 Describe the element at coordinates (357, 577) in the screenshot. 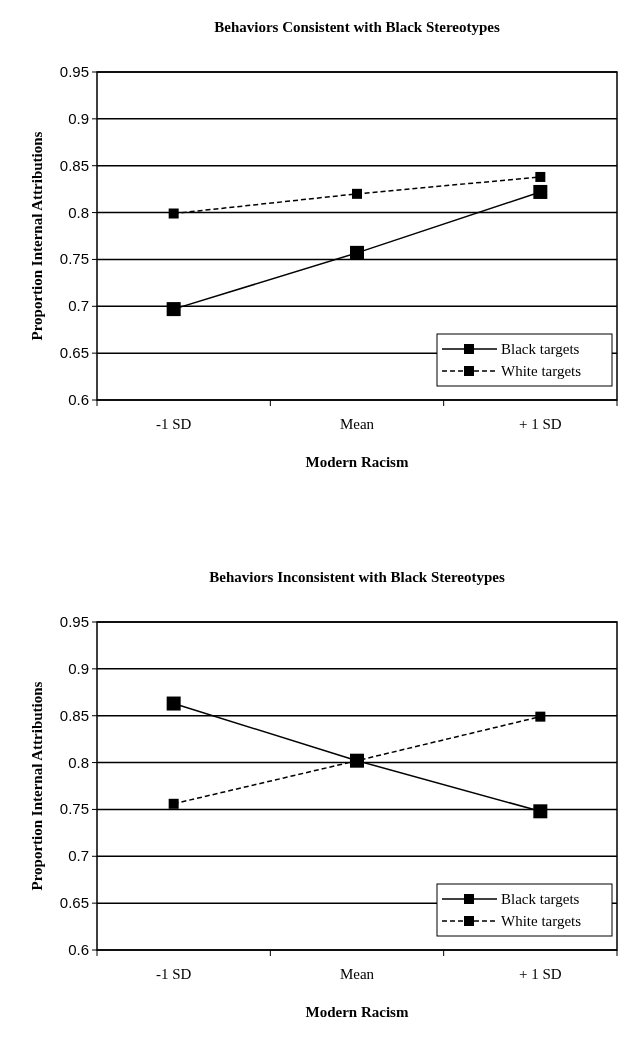

I see `chart-title: Behaviors Inconsistent with Black Stereotypes` at that location.